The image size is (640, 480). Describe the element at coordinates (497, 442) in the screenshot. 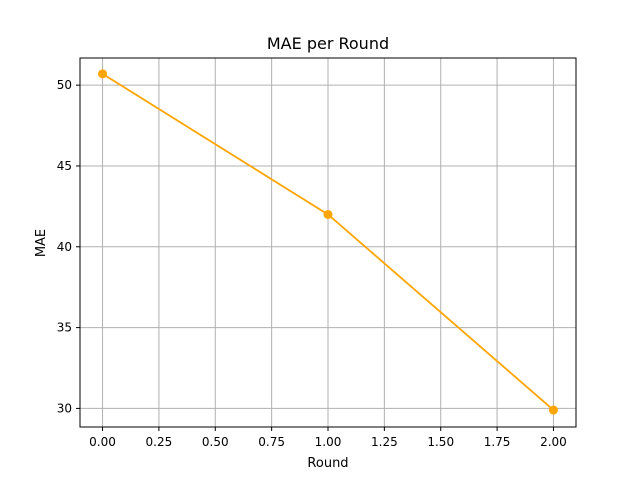

I see `x-tick-label: 1.75` at that location.